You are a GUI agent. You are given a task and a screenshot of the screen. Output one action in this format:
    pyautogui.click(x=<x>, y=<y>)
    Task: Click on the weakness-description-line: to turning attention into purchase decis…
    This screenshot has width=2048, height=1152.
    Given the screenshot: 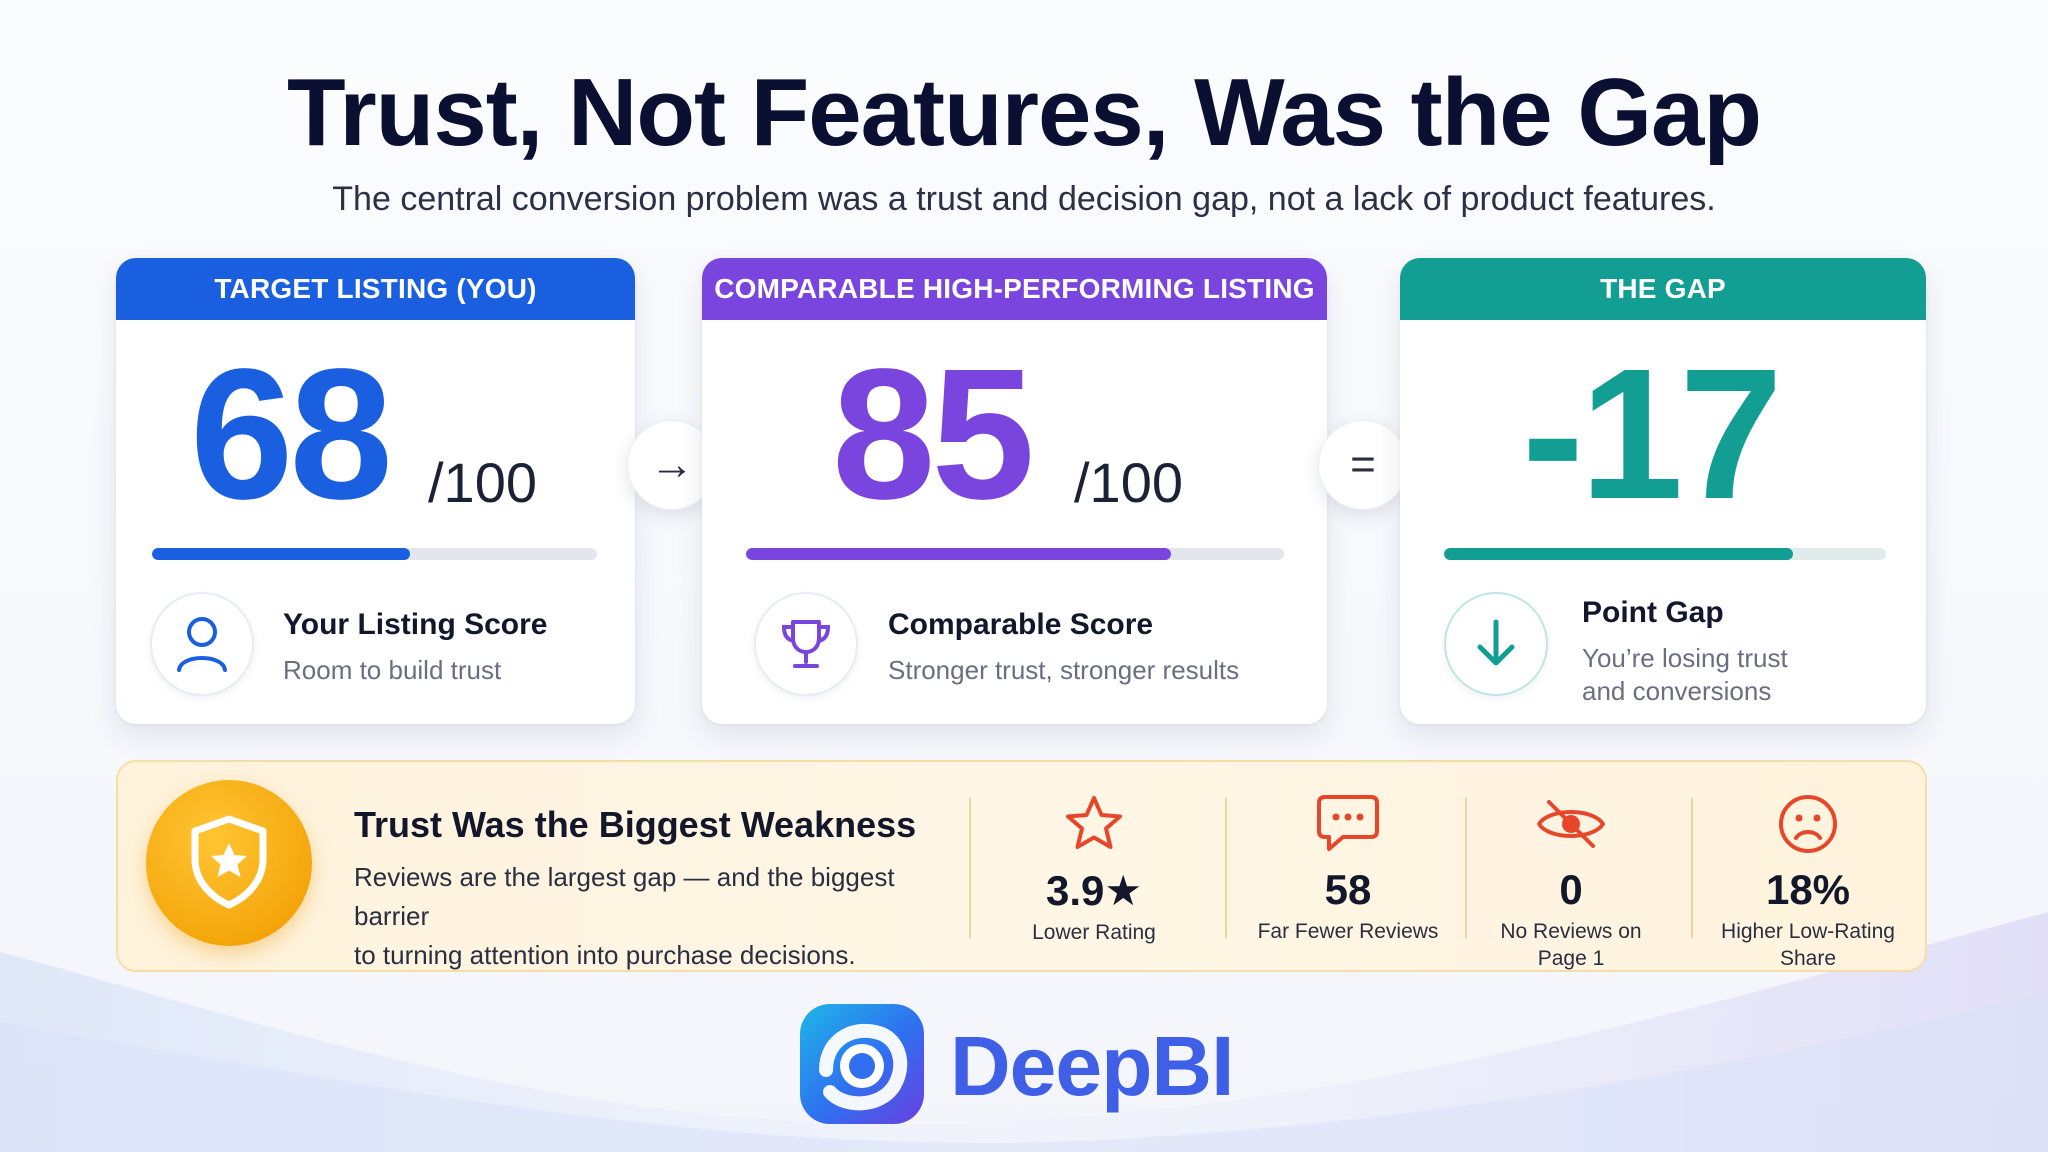 What is the action you would take?
    pyautogui.click(x=605, y=955)
    